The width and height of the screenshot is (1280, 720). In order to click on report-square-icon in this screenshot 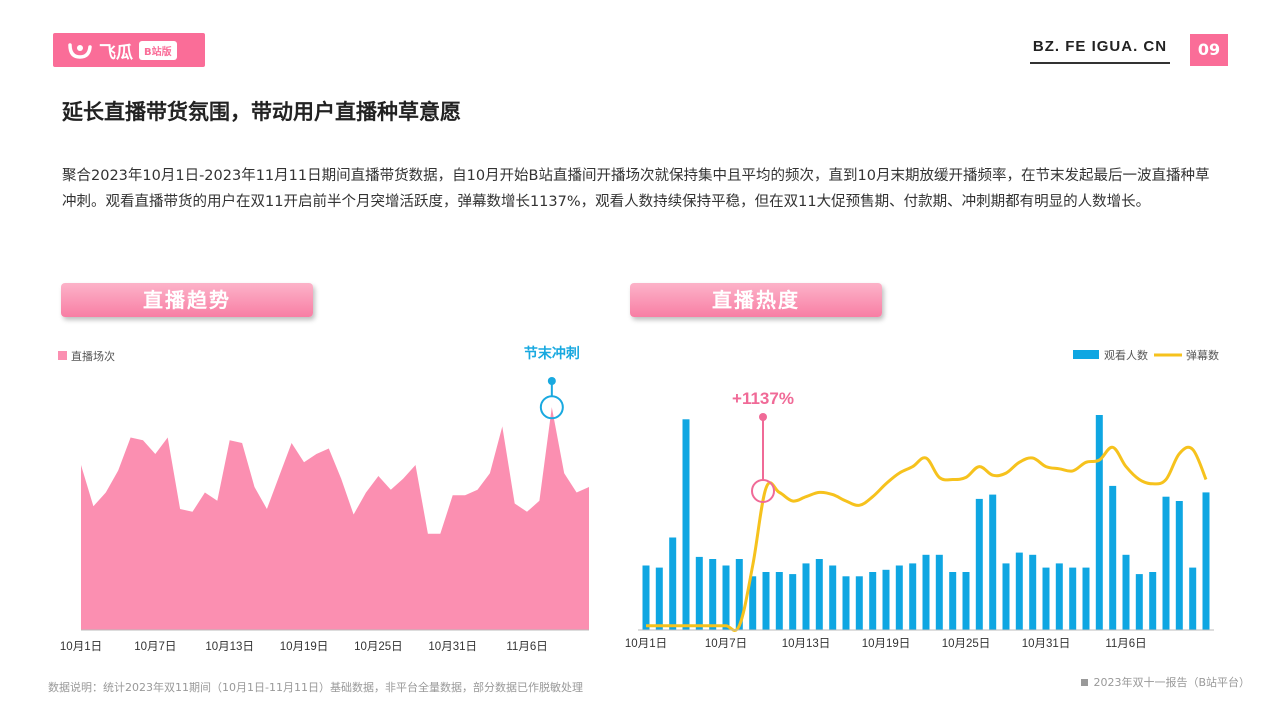, I will do `click(1085, 682)`.